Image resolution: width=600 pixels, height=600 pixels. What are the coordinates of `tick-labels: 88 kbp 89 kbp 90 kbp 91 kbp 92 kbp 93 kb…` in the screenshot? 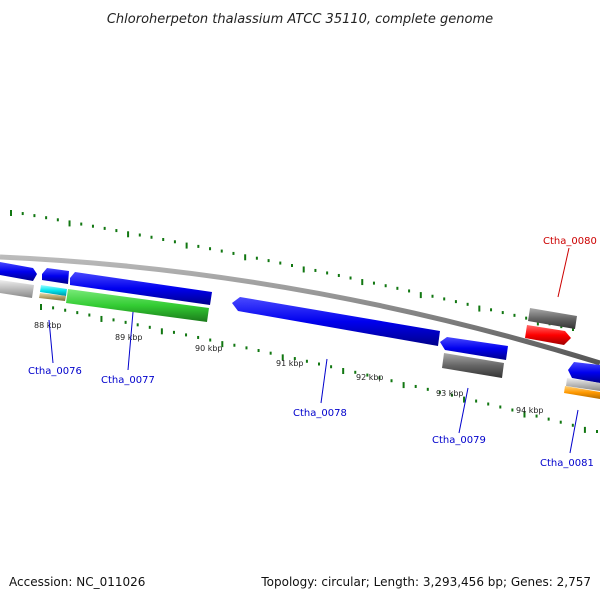 It's located at (289, 368).